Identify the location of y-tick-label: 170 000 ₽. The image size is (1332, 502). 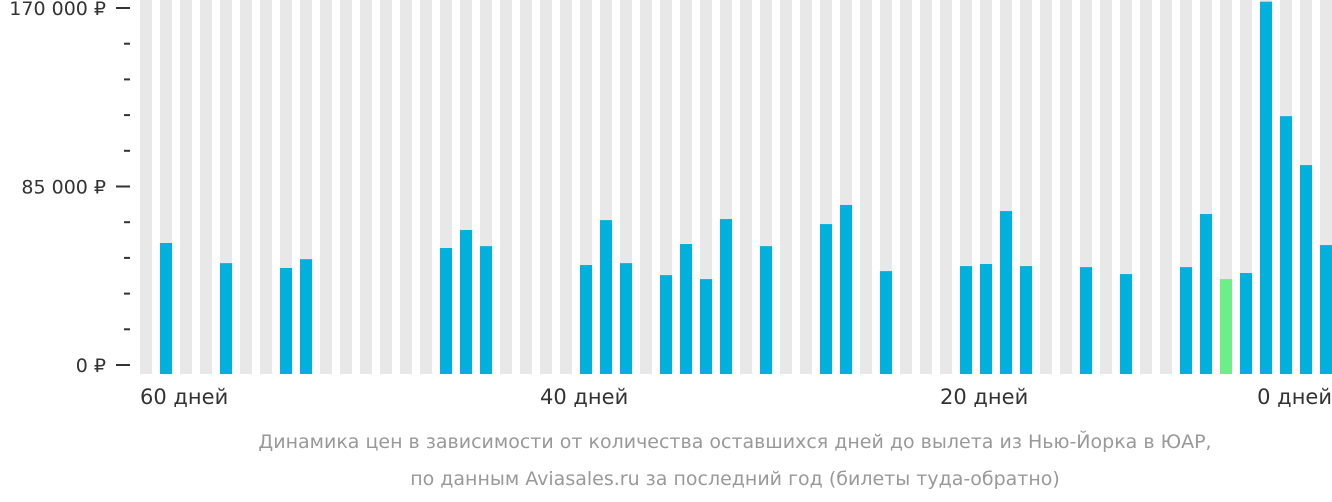
(57, 10).